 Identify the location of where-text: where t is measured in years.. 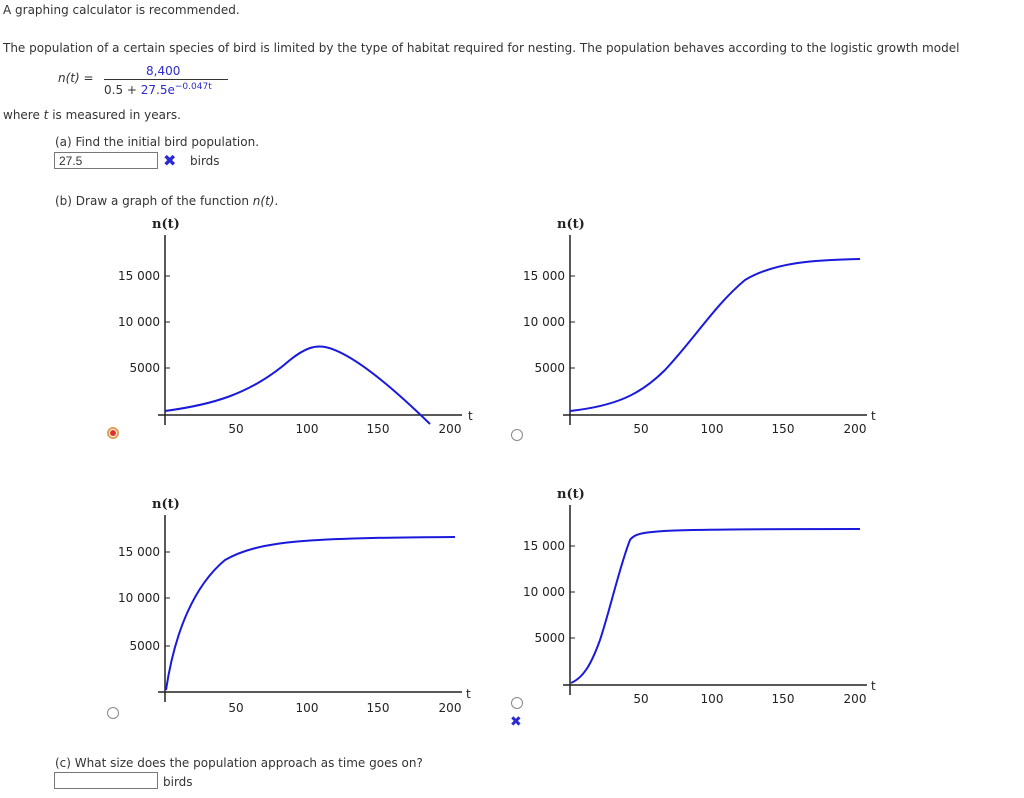
(92, 115).